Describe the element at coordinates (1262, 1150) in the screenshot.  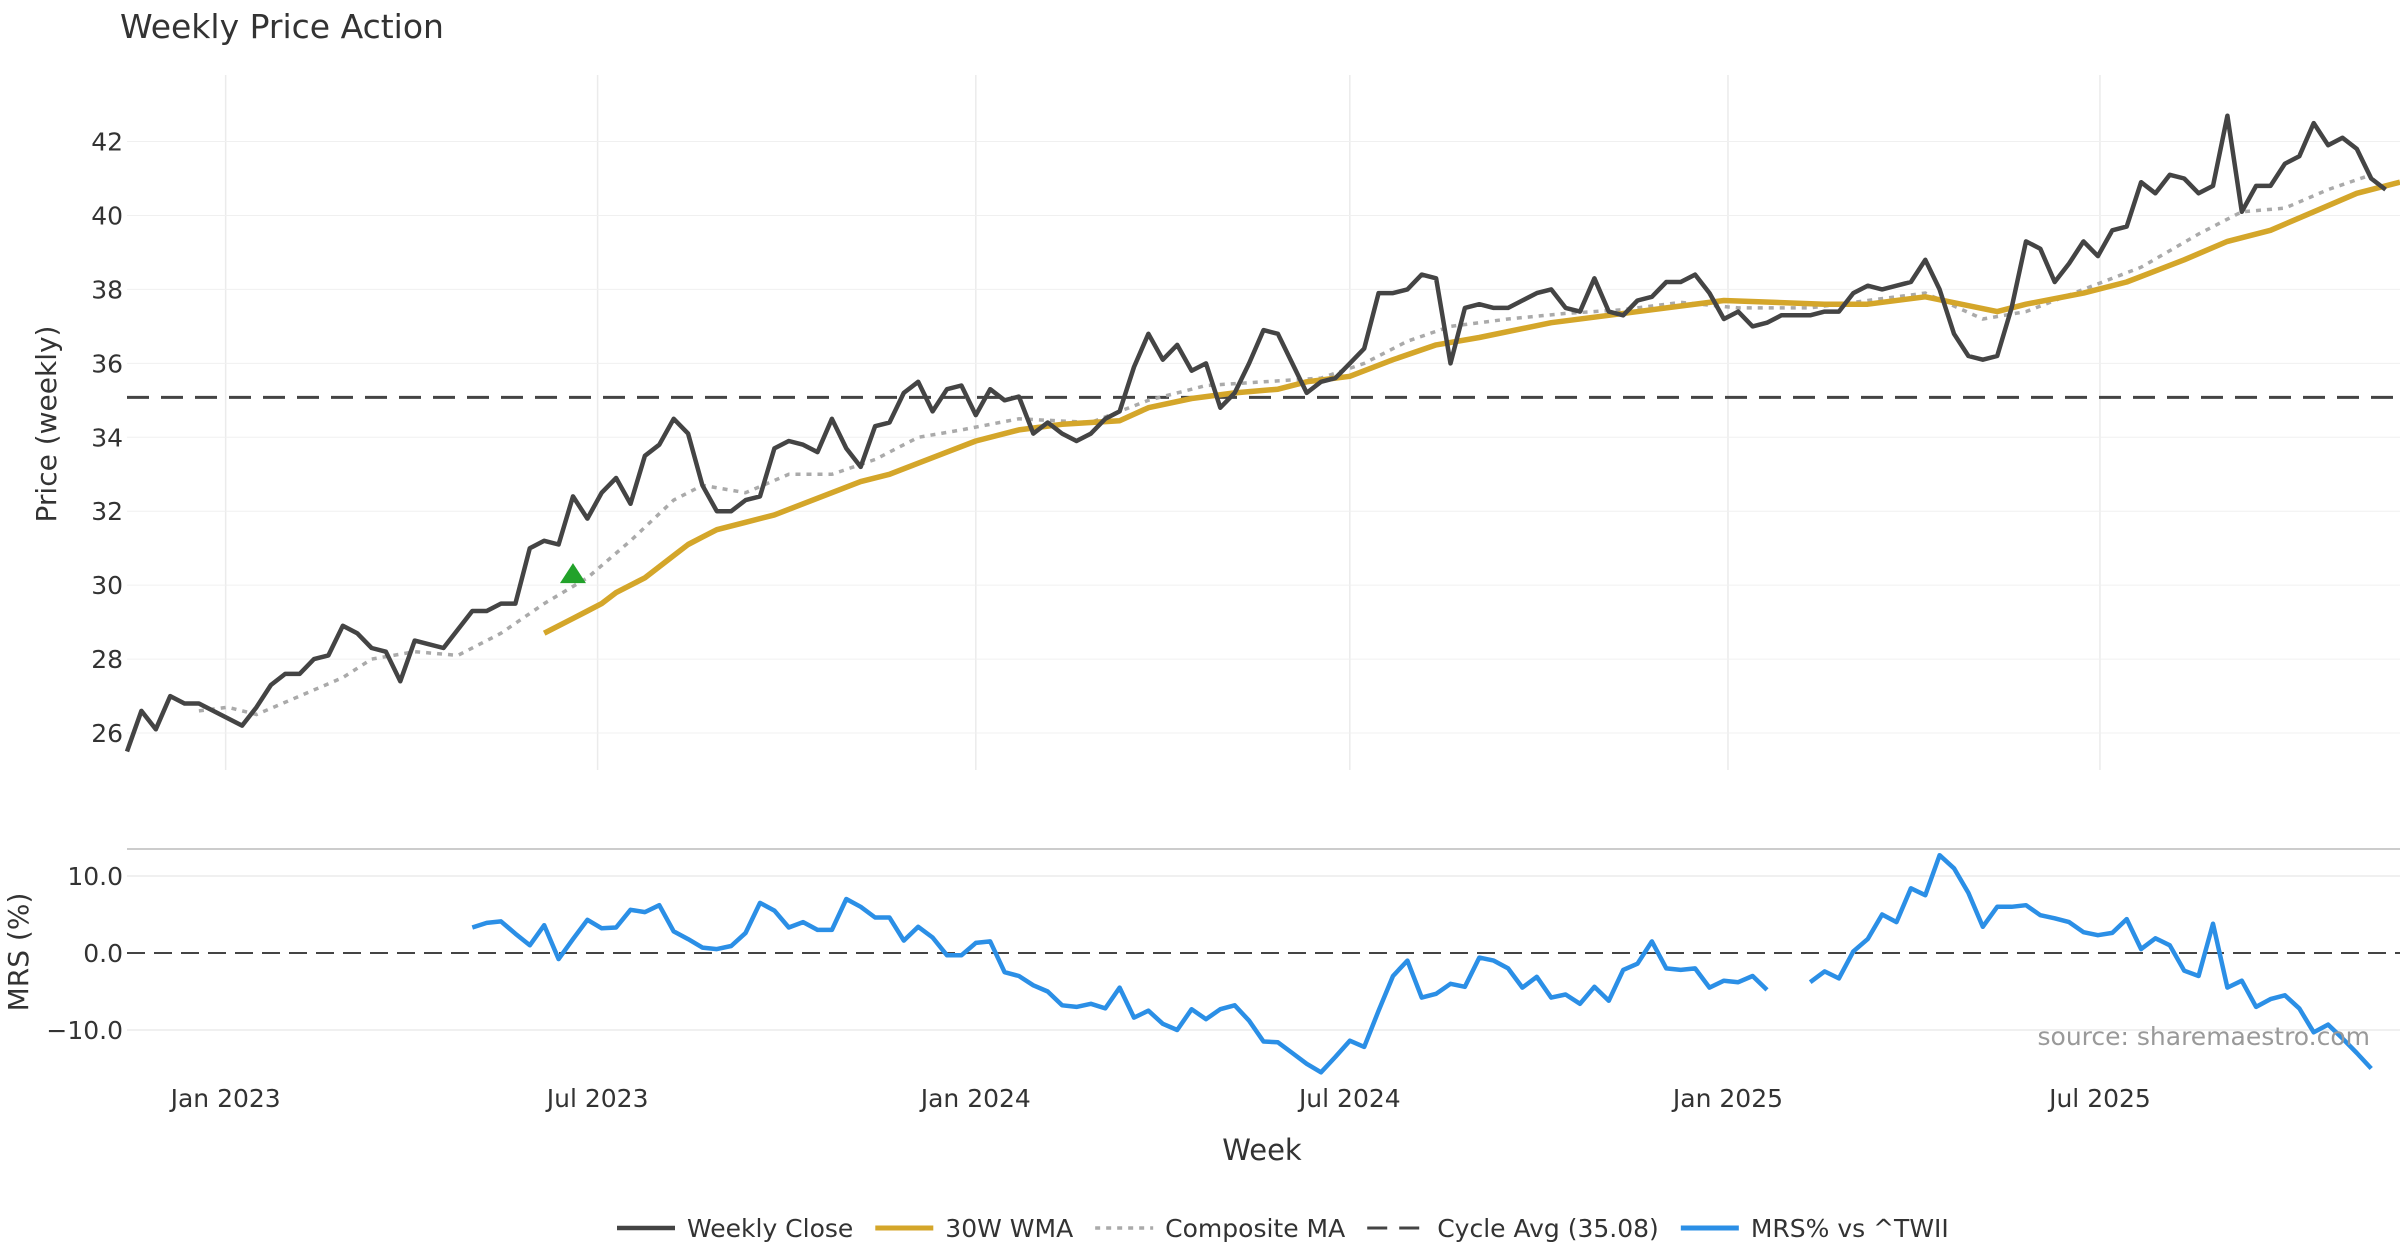
I see `x-axis-label: Week` at that location.